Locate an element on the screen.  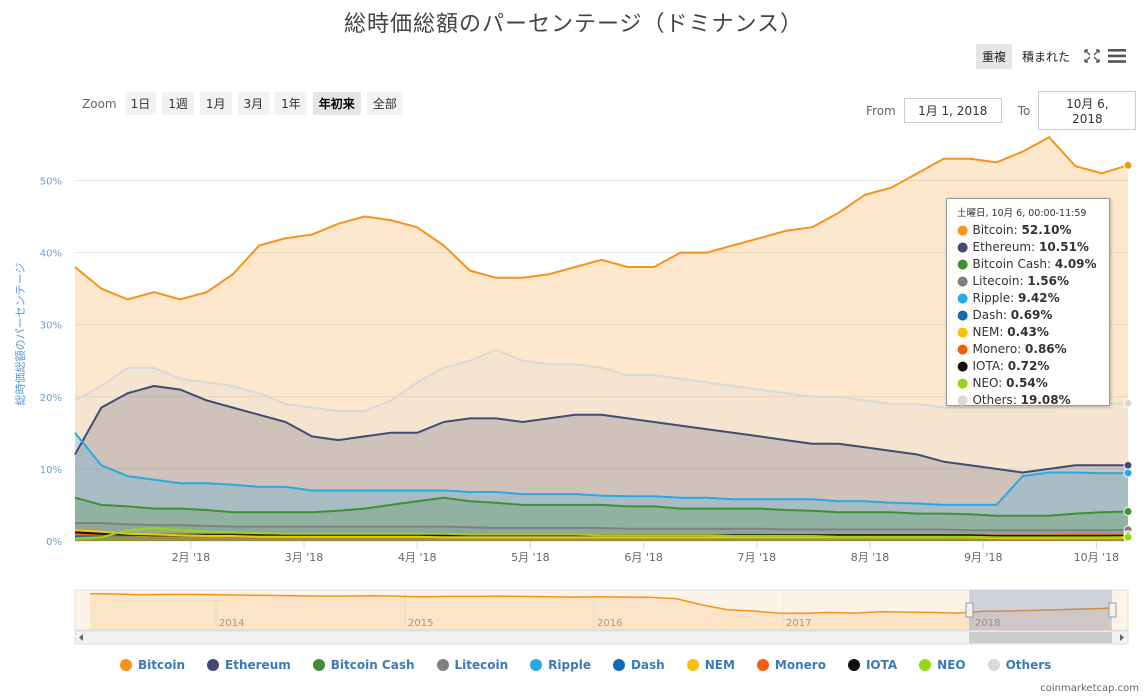
scroll-right-arrow-icon is located at coordinates (1122, 637).